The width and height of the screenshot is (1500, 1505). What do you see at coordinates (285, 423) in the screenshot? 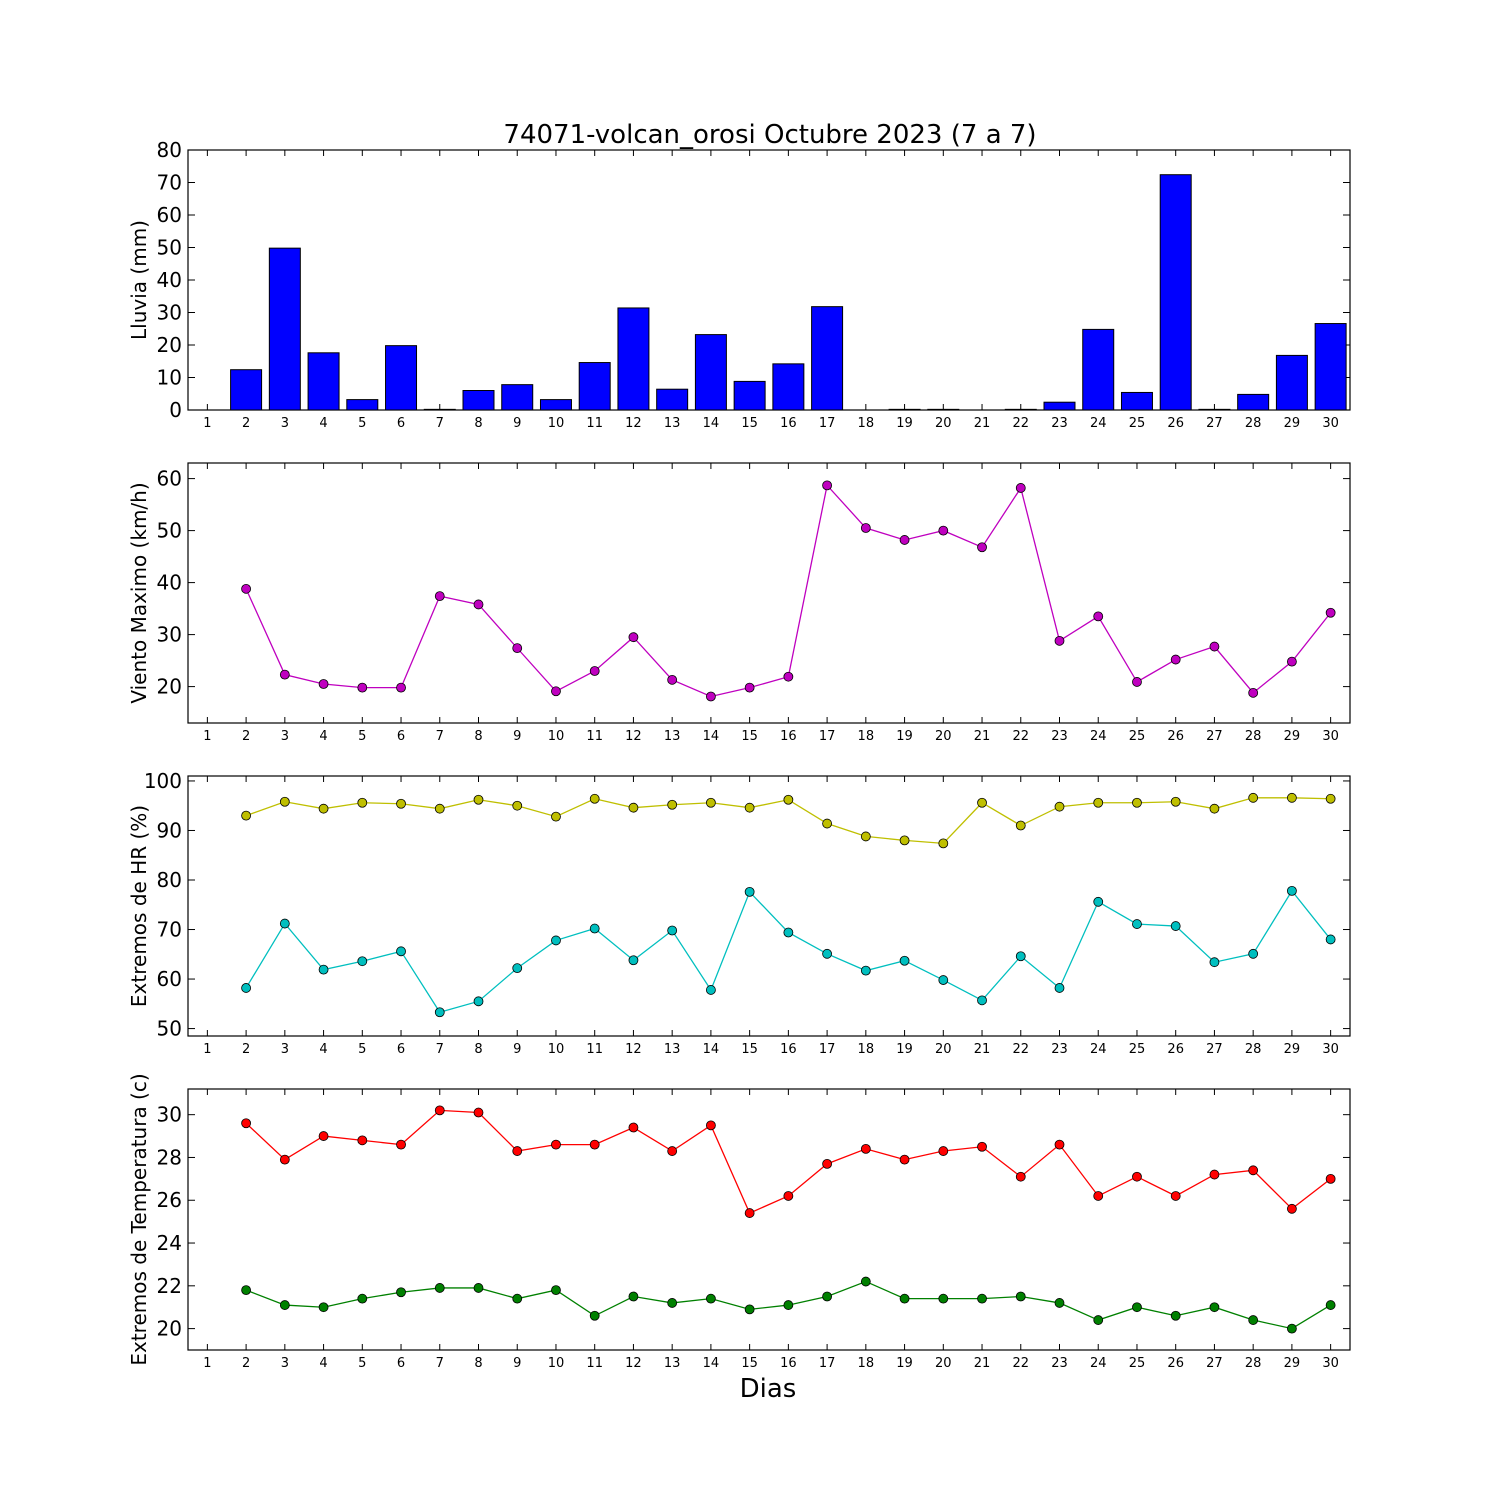
I see `x-tick-label: 3` at bounding box center [285, 423].